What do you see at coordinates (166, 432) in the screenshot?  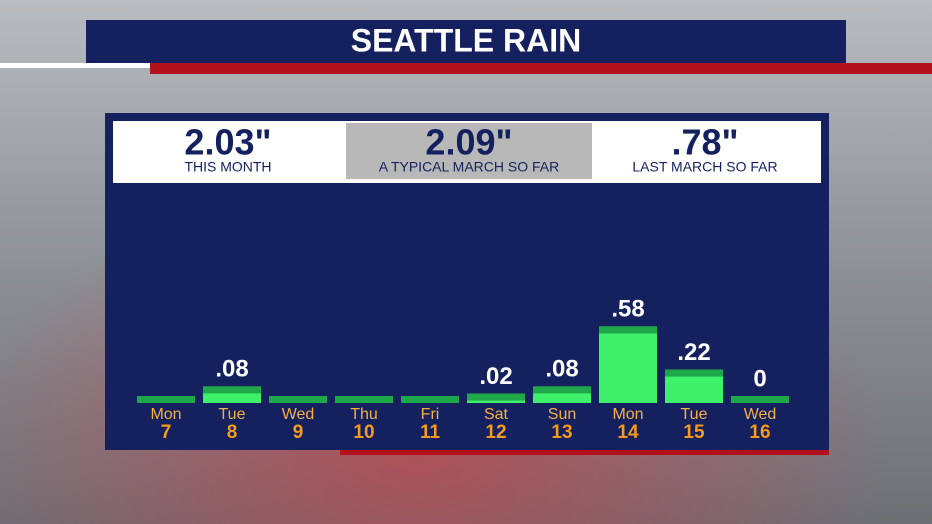 I see `date-label: 7` at bounding box center [166, 432].